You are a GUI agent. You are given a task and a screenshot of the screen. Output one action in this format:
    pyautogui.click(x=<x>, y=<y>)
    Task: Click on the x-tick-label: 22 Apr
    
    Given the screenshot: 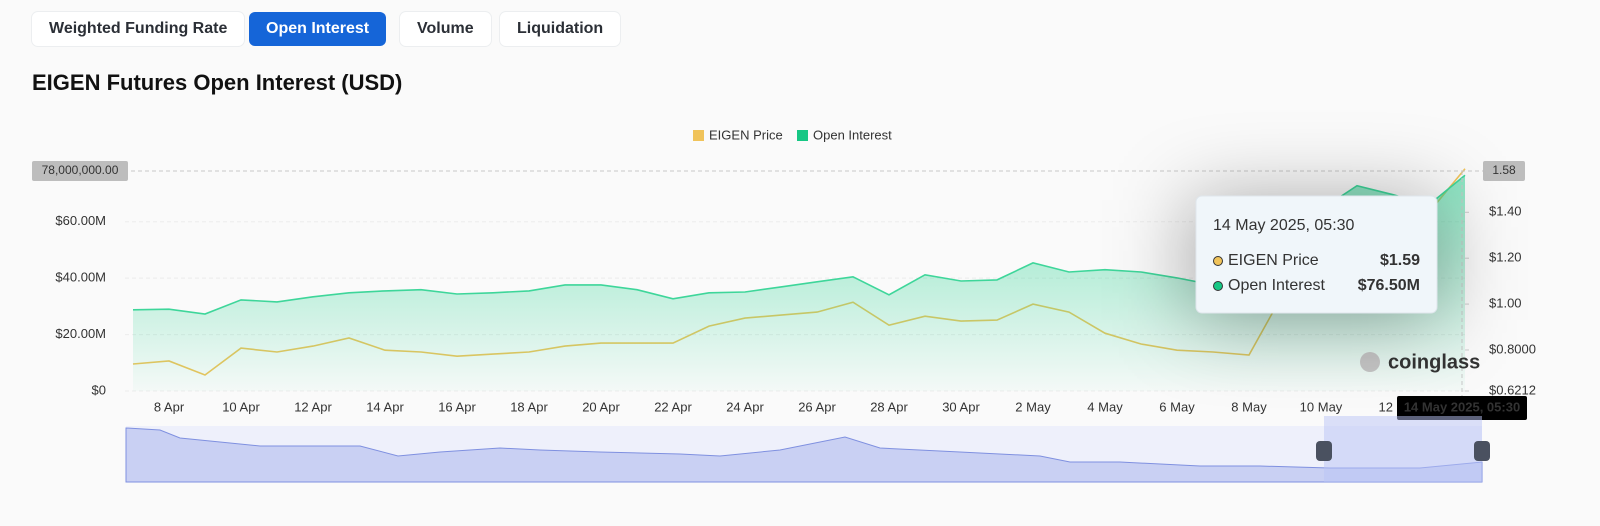 What is the action you would take?
    pyautogui.click(x=673, y=406)
    